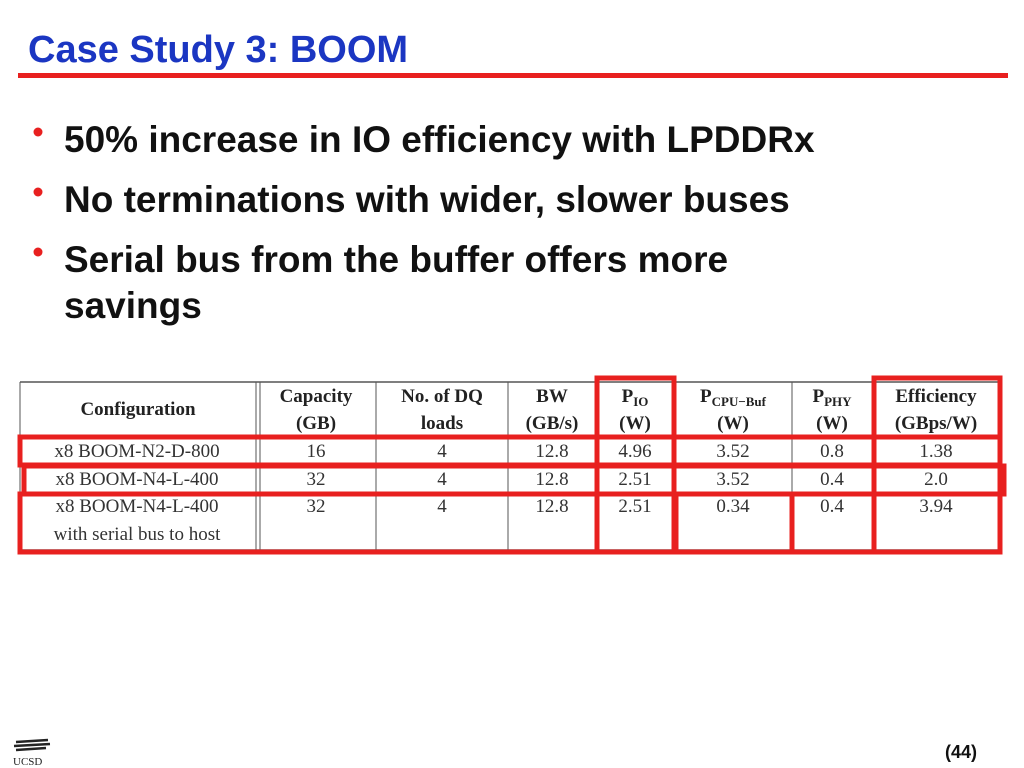 The width and height of the screenshot is (1024, 768). What do you see at coordinates (961, 752) in the screenshot?
I see `page-number: (44)` at bounding box center [961, 752].